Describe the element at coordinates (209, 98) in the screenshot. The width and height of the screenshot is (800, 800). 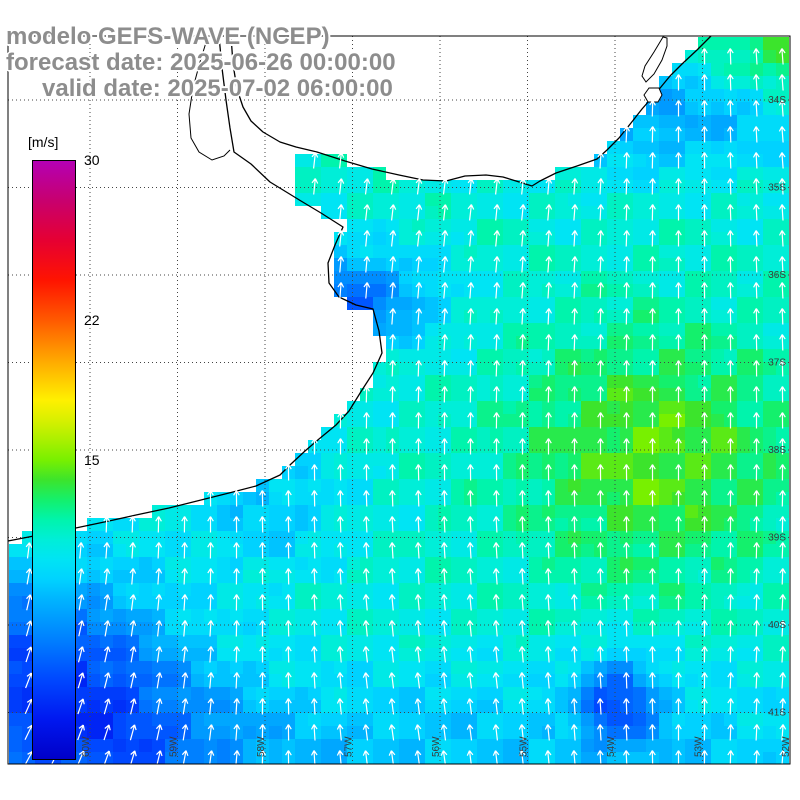
I see `river` at that location.